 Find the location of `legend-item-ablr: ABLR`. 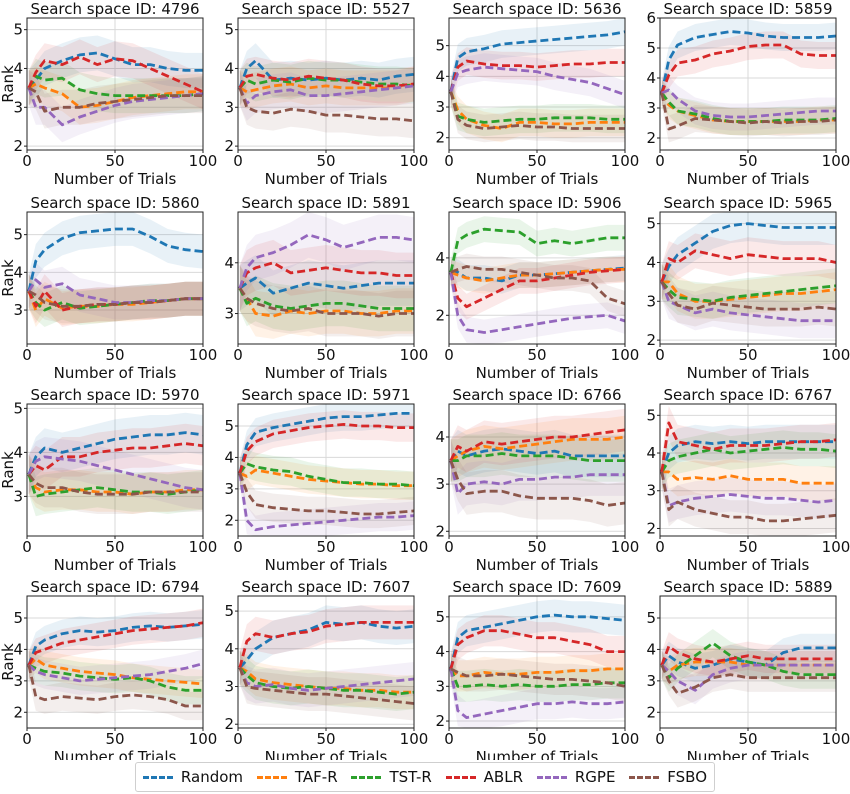

legend-item-ablr: ABLR is located at coordinates (484, 777).